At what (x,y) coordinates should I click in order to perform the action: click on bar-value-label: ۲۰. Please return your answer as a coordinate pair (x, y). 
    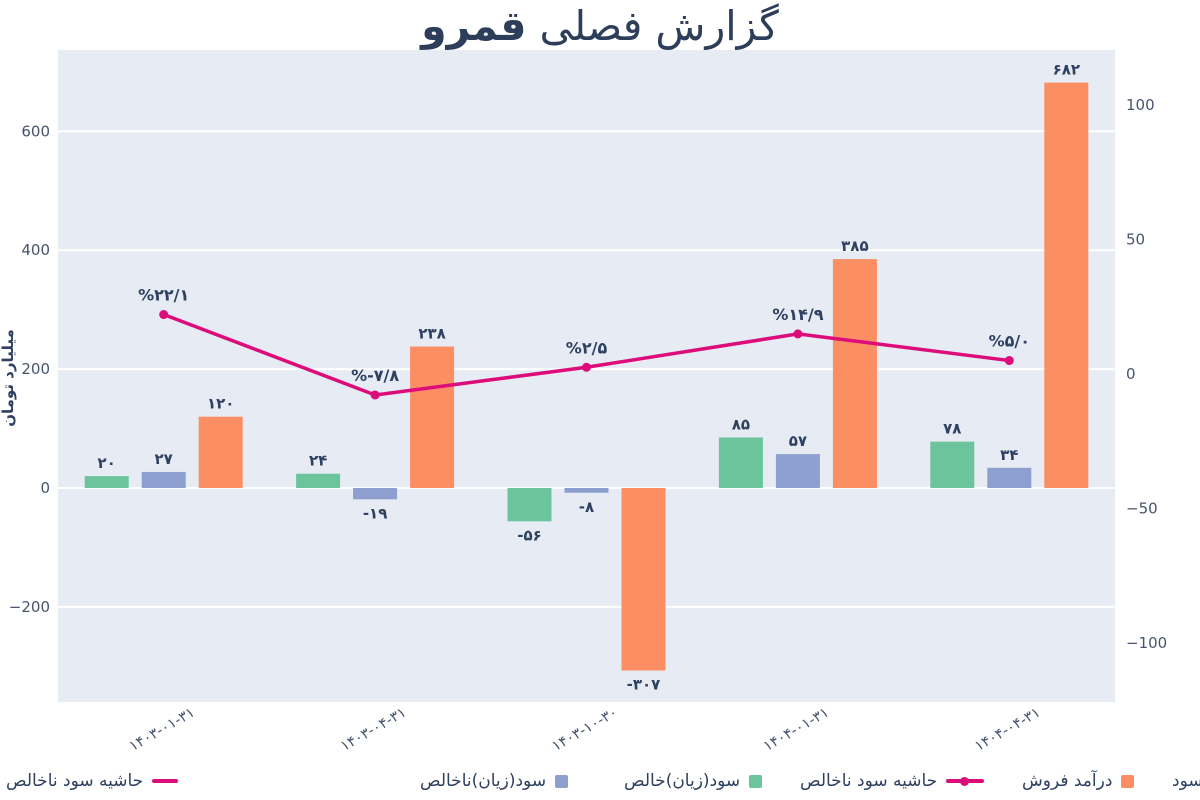
    Looking at the image, I should click on (107, 463).